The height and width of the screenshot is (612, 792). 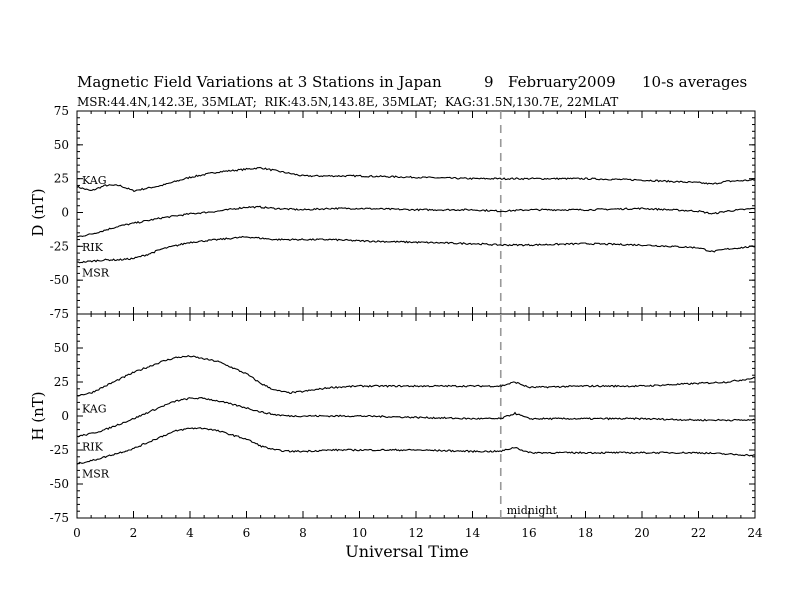 I want to click on midnight-label: midnight, so click(x=532, y=510).